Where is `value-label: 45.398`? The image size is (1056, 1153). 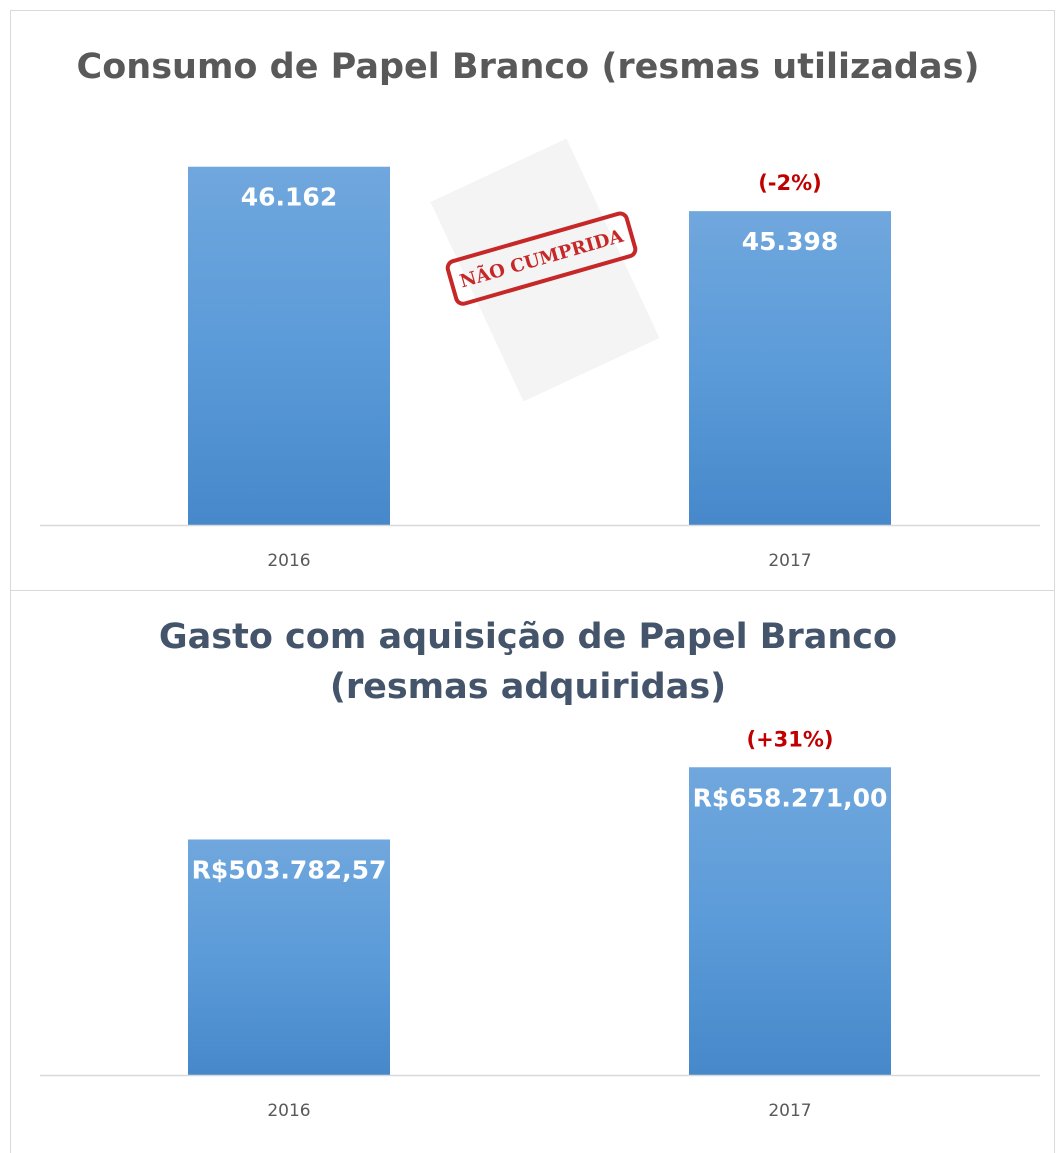
value-label: 45.398 is located at coordinates (790, 241).